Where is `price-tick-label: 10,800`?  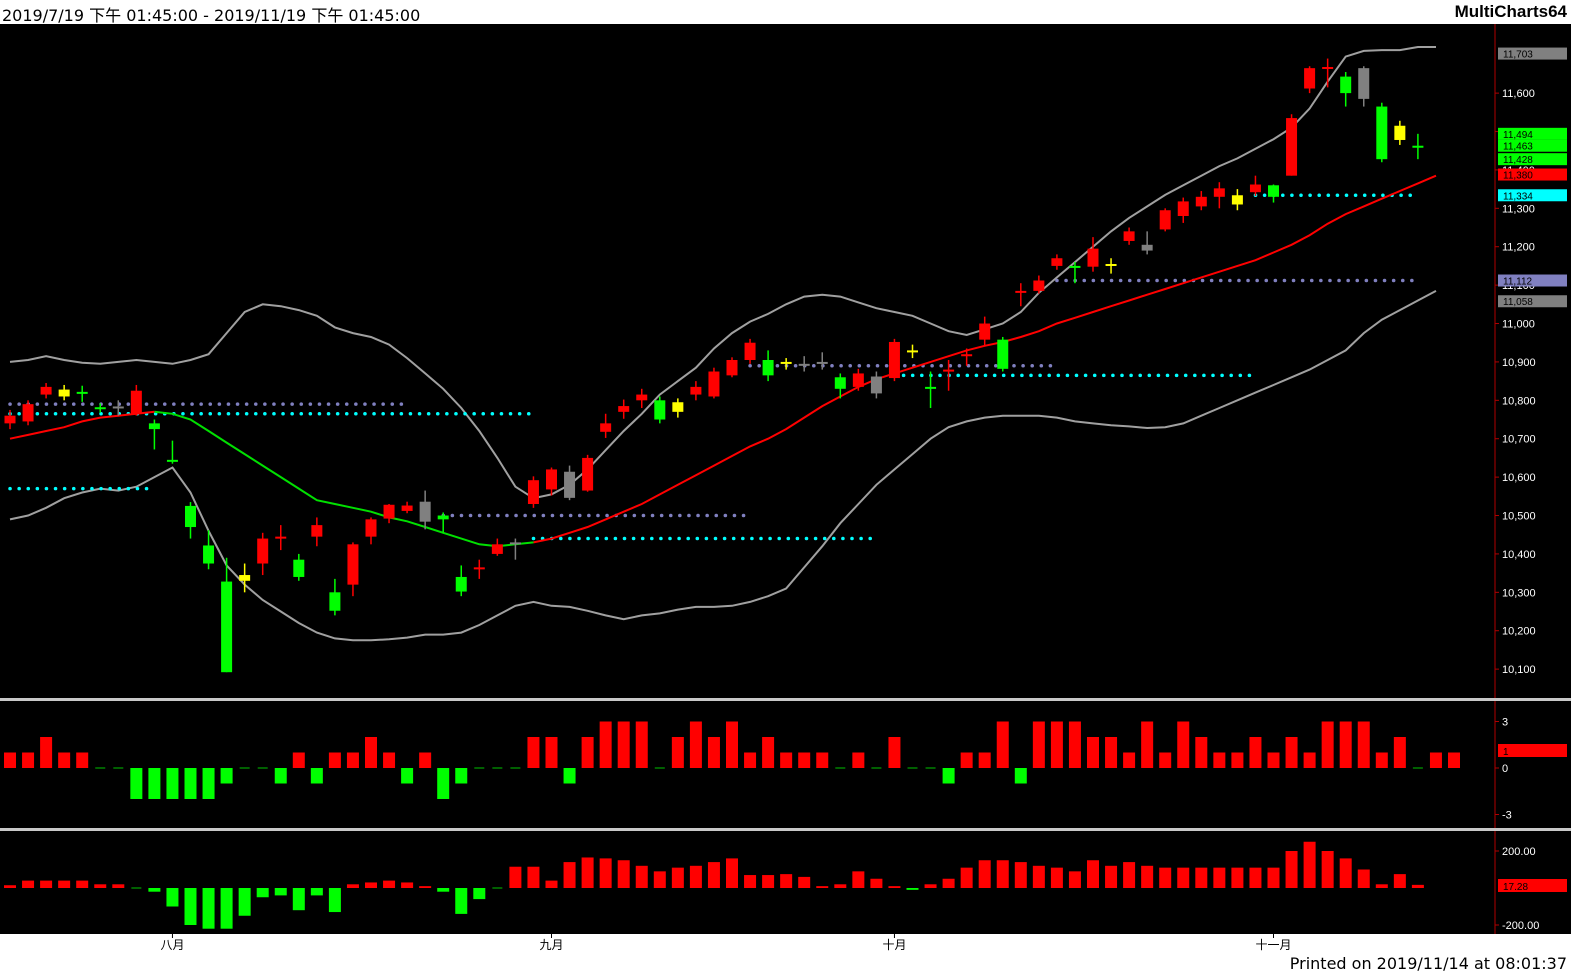 price-tick-label: 10,800 is located at coordinates (1519, 401).